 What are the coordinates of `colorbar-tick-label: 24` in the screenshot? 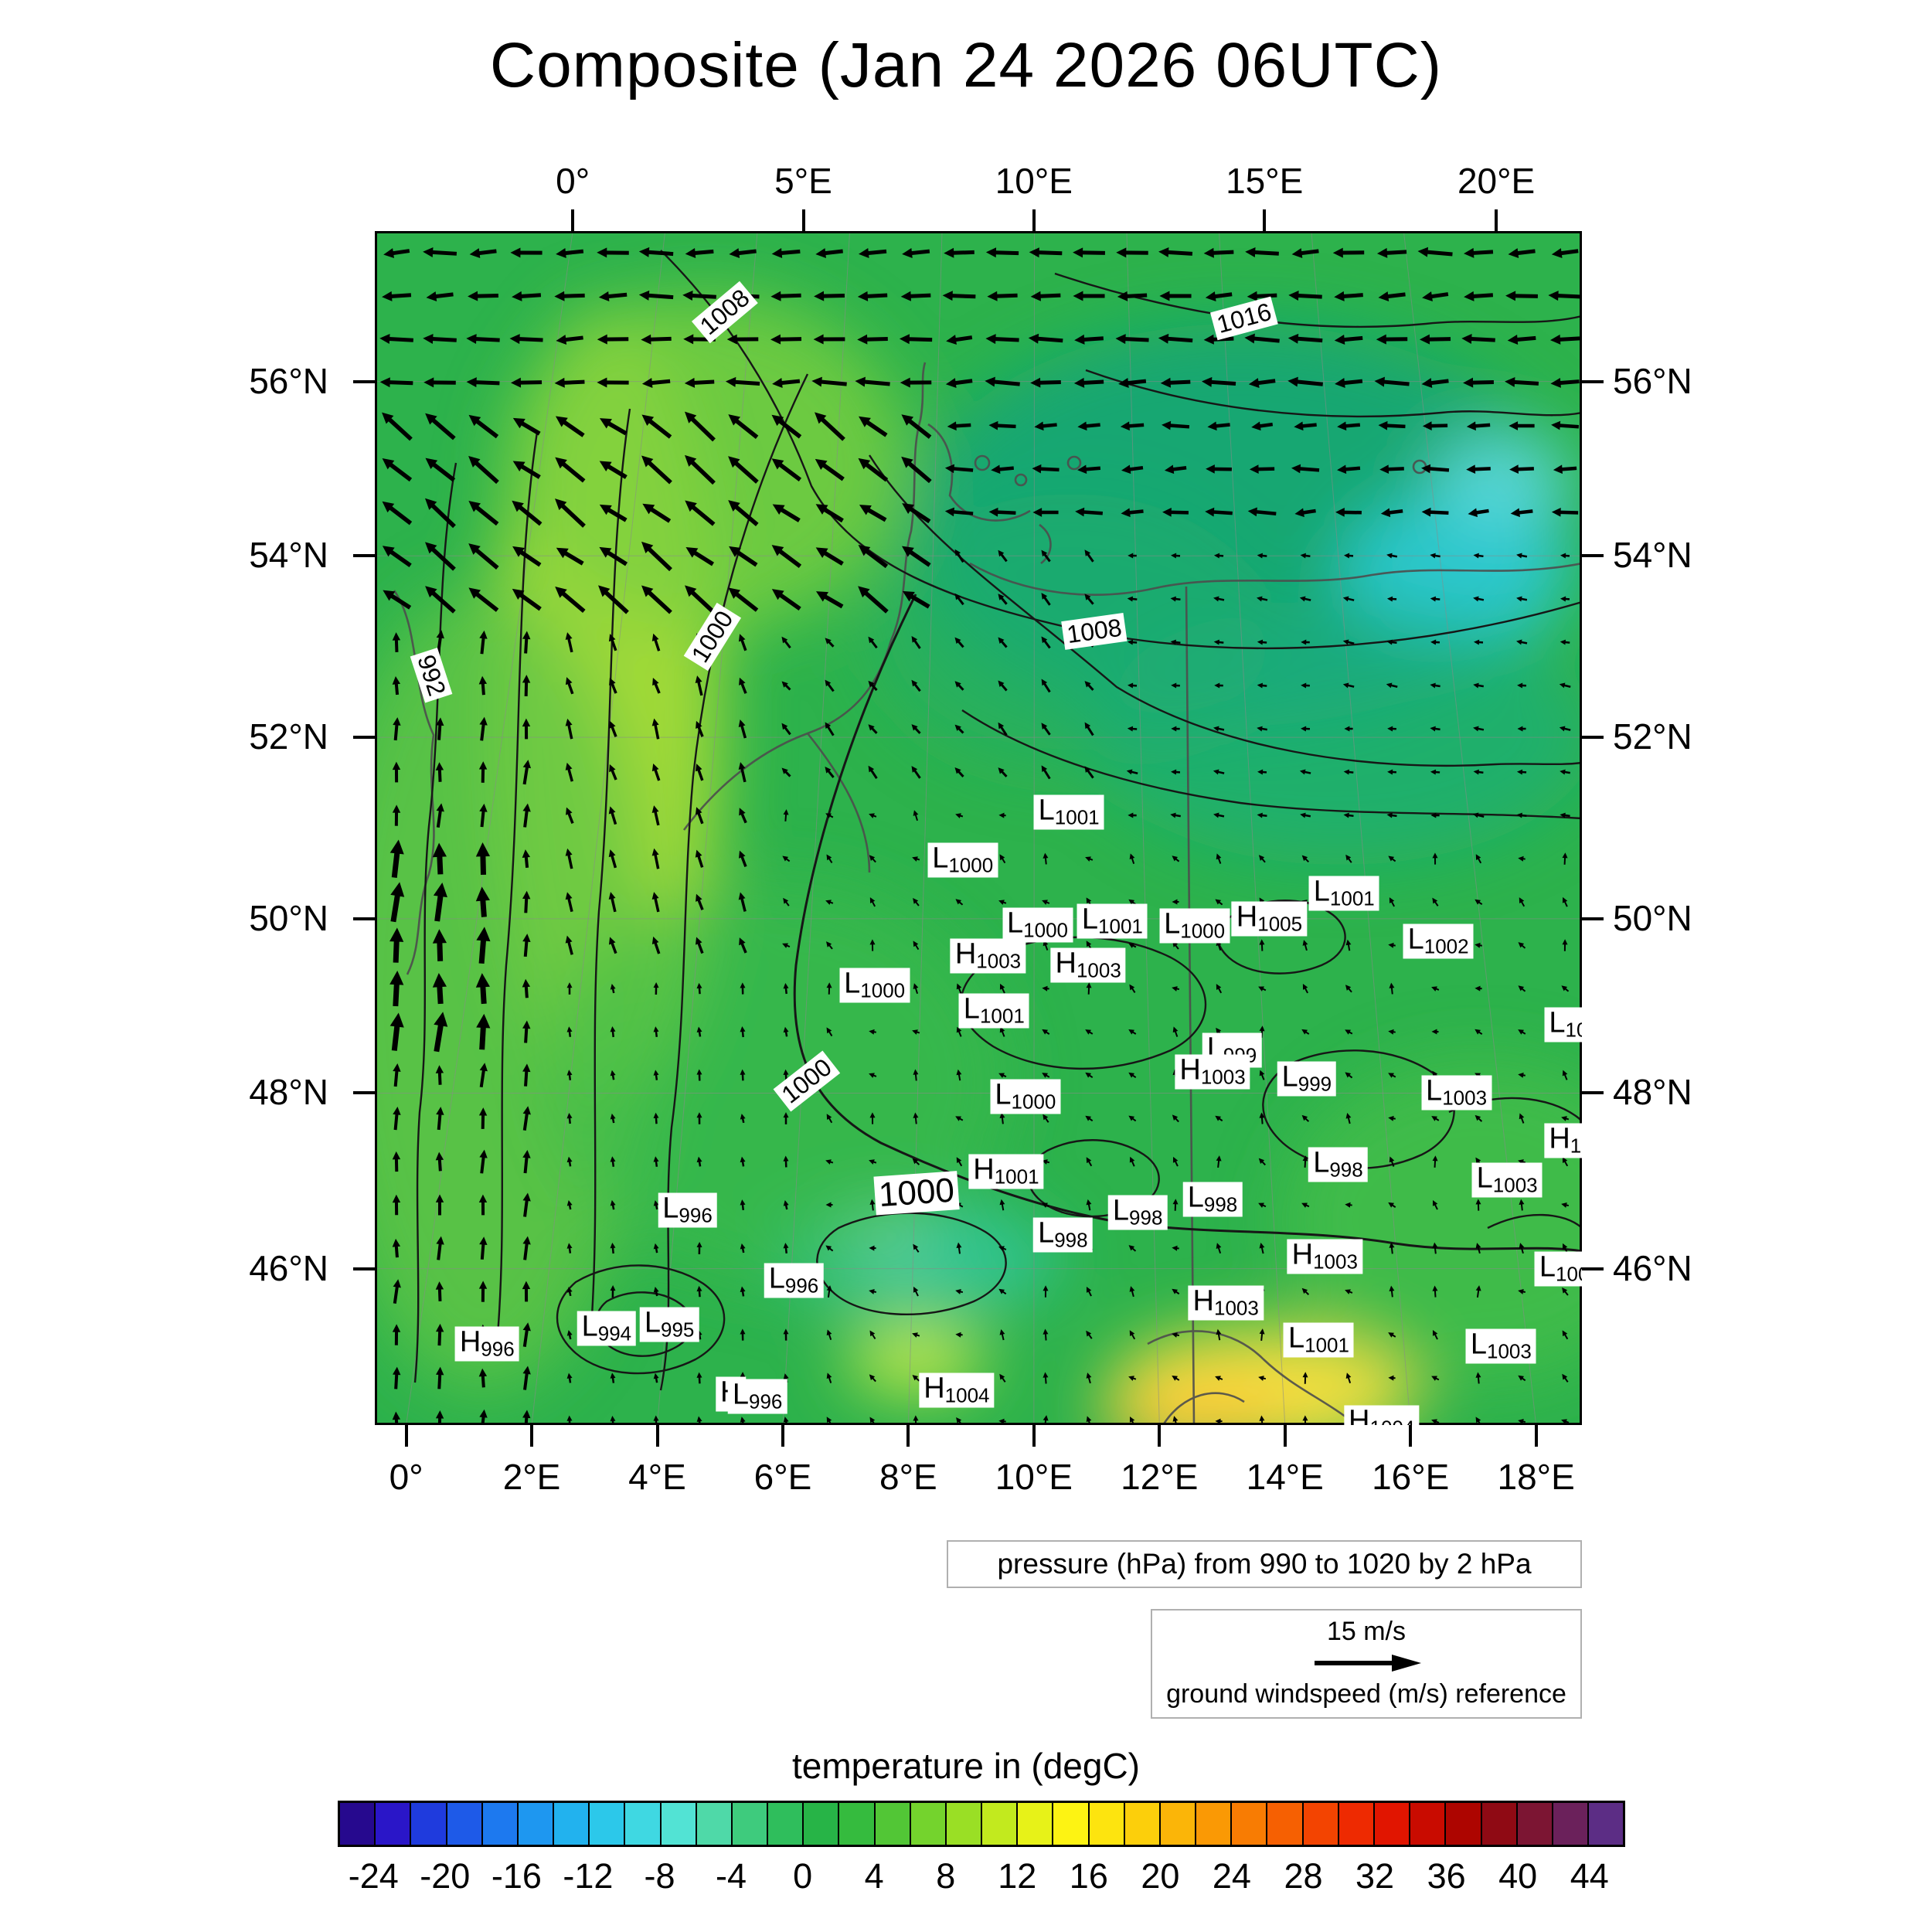 It's located at (1232, 1876).